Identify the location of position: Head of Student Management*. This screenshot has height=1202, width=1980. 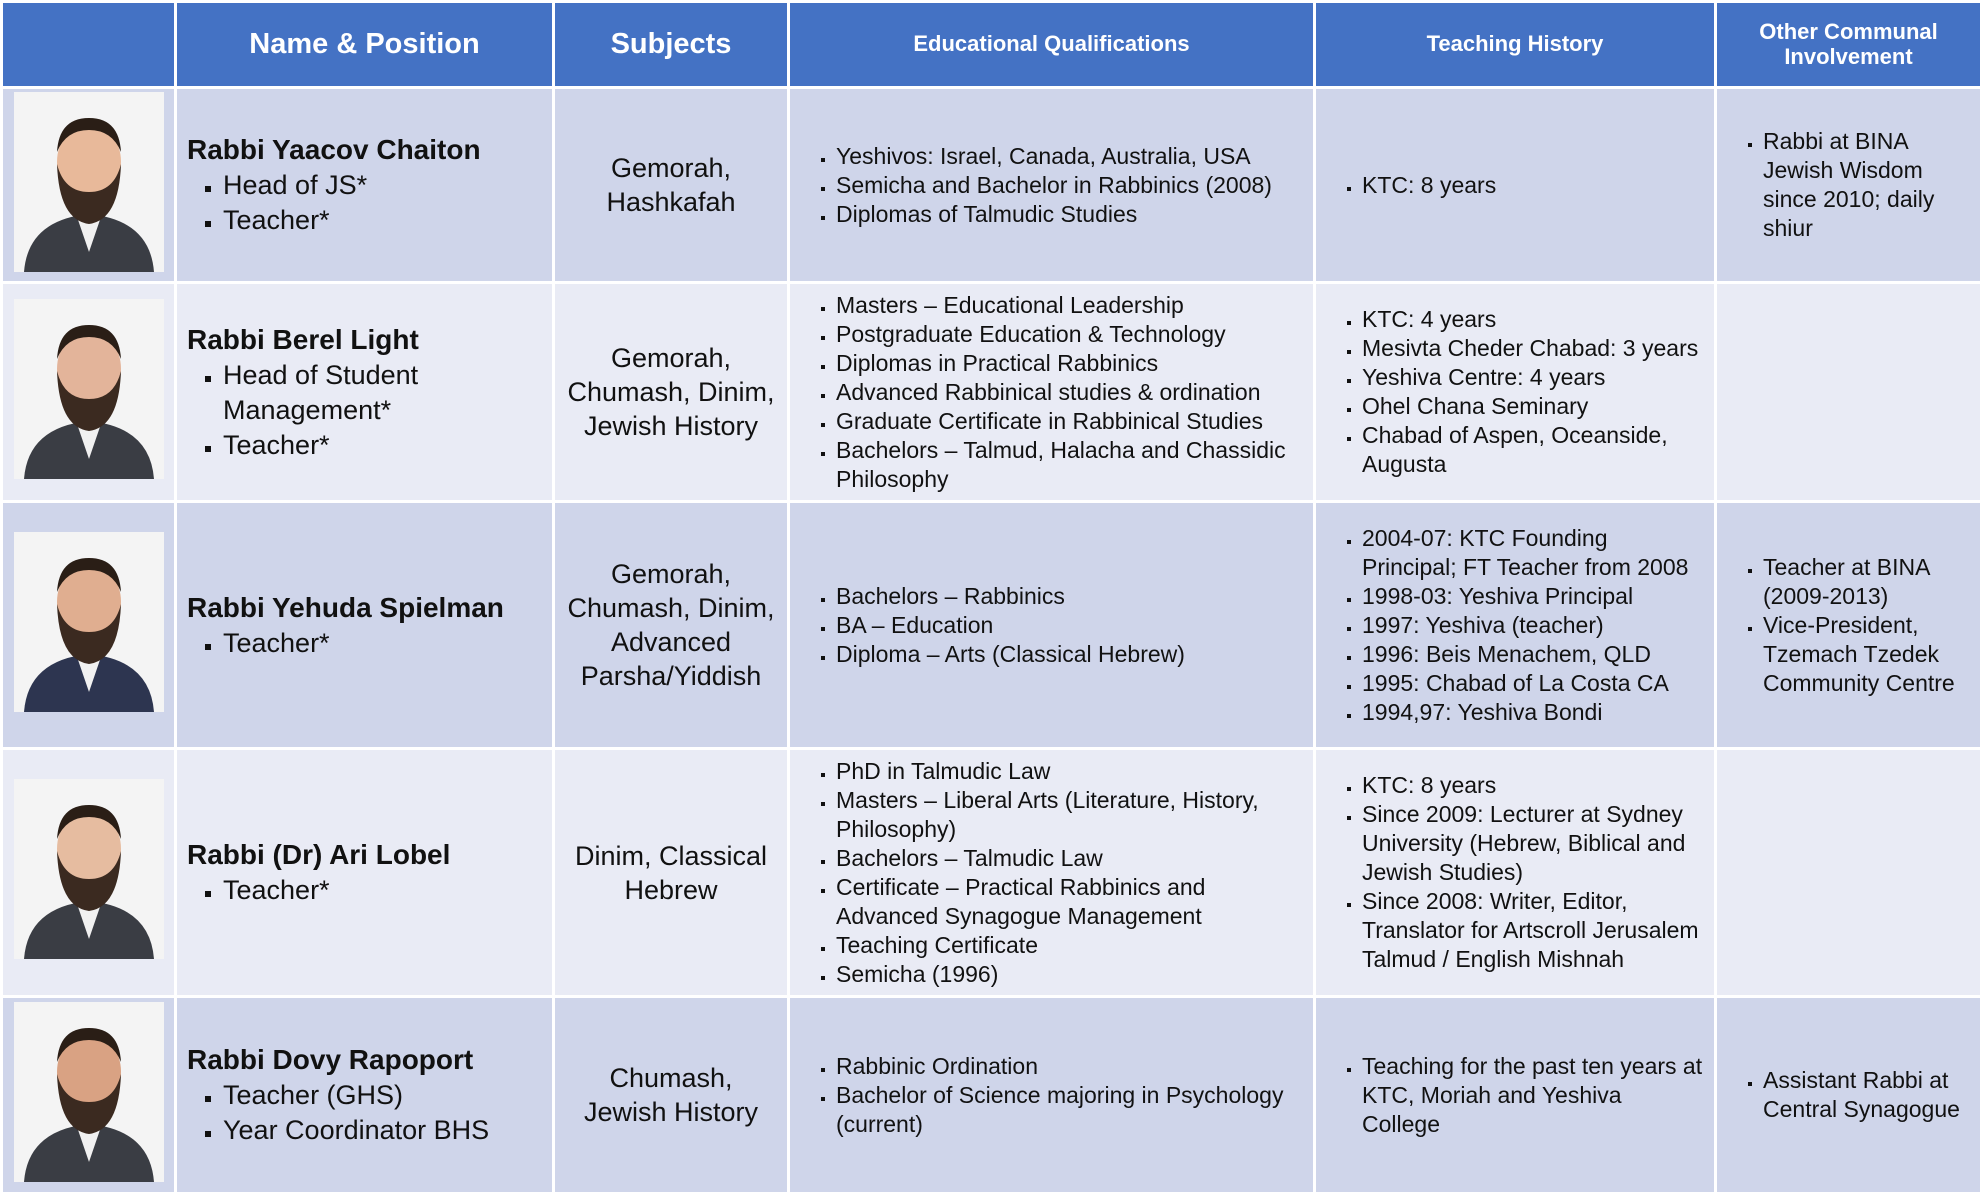
(382, 393).